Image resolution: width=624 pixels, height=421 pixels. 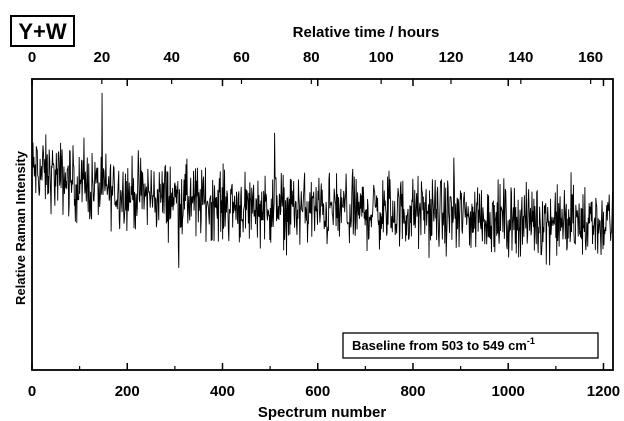 What do you see at coordinates (439, 345) in the screenshot?
I see `baseline-annotation-text: Baseline from 503 to 549 cm` at bounding box center [439, 345].